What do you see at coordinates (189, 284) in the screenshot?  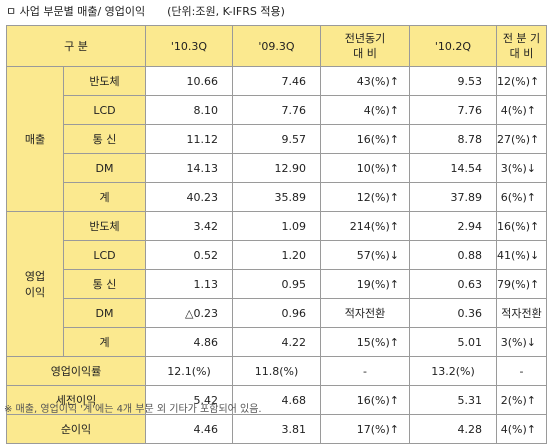 I see `value-10-3q: 1.13` at bounding box center [189, 284].